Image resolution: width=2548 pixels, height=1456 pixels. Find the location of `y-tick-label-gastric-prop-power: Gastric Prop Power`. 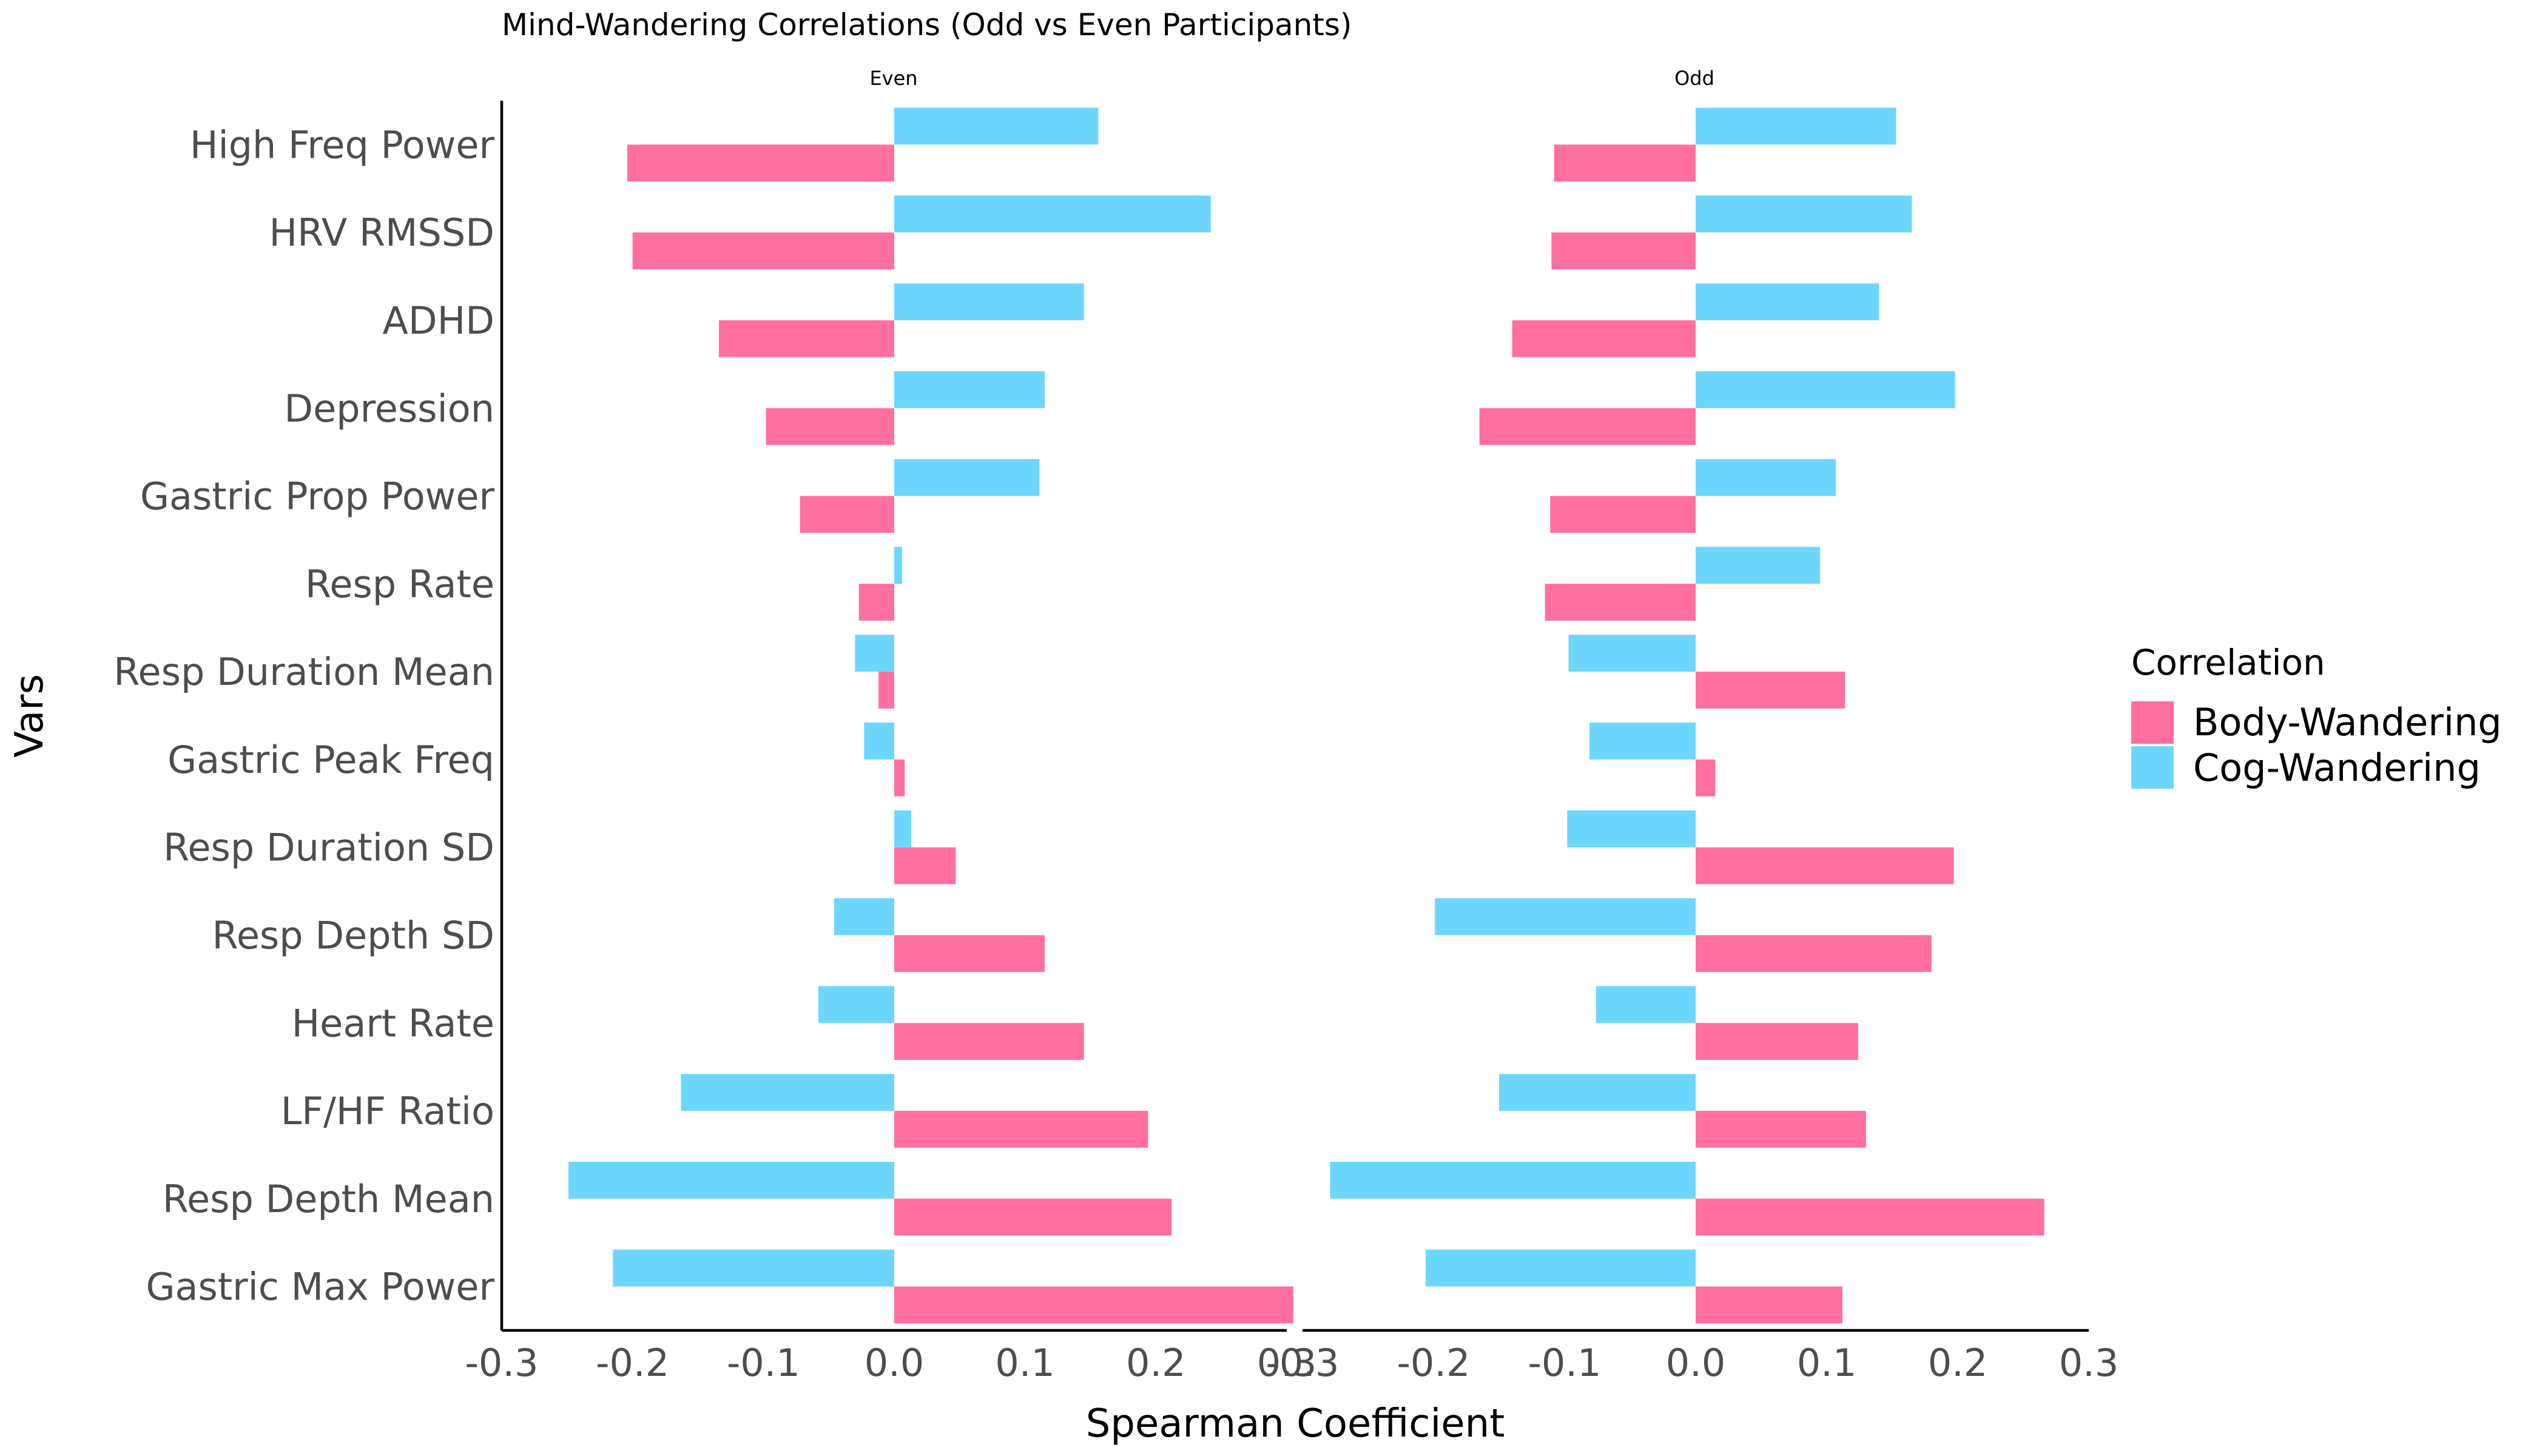

y-tick-label-gastric-prop-power: Gastric Prop Power is located at coordinates (317, 496).